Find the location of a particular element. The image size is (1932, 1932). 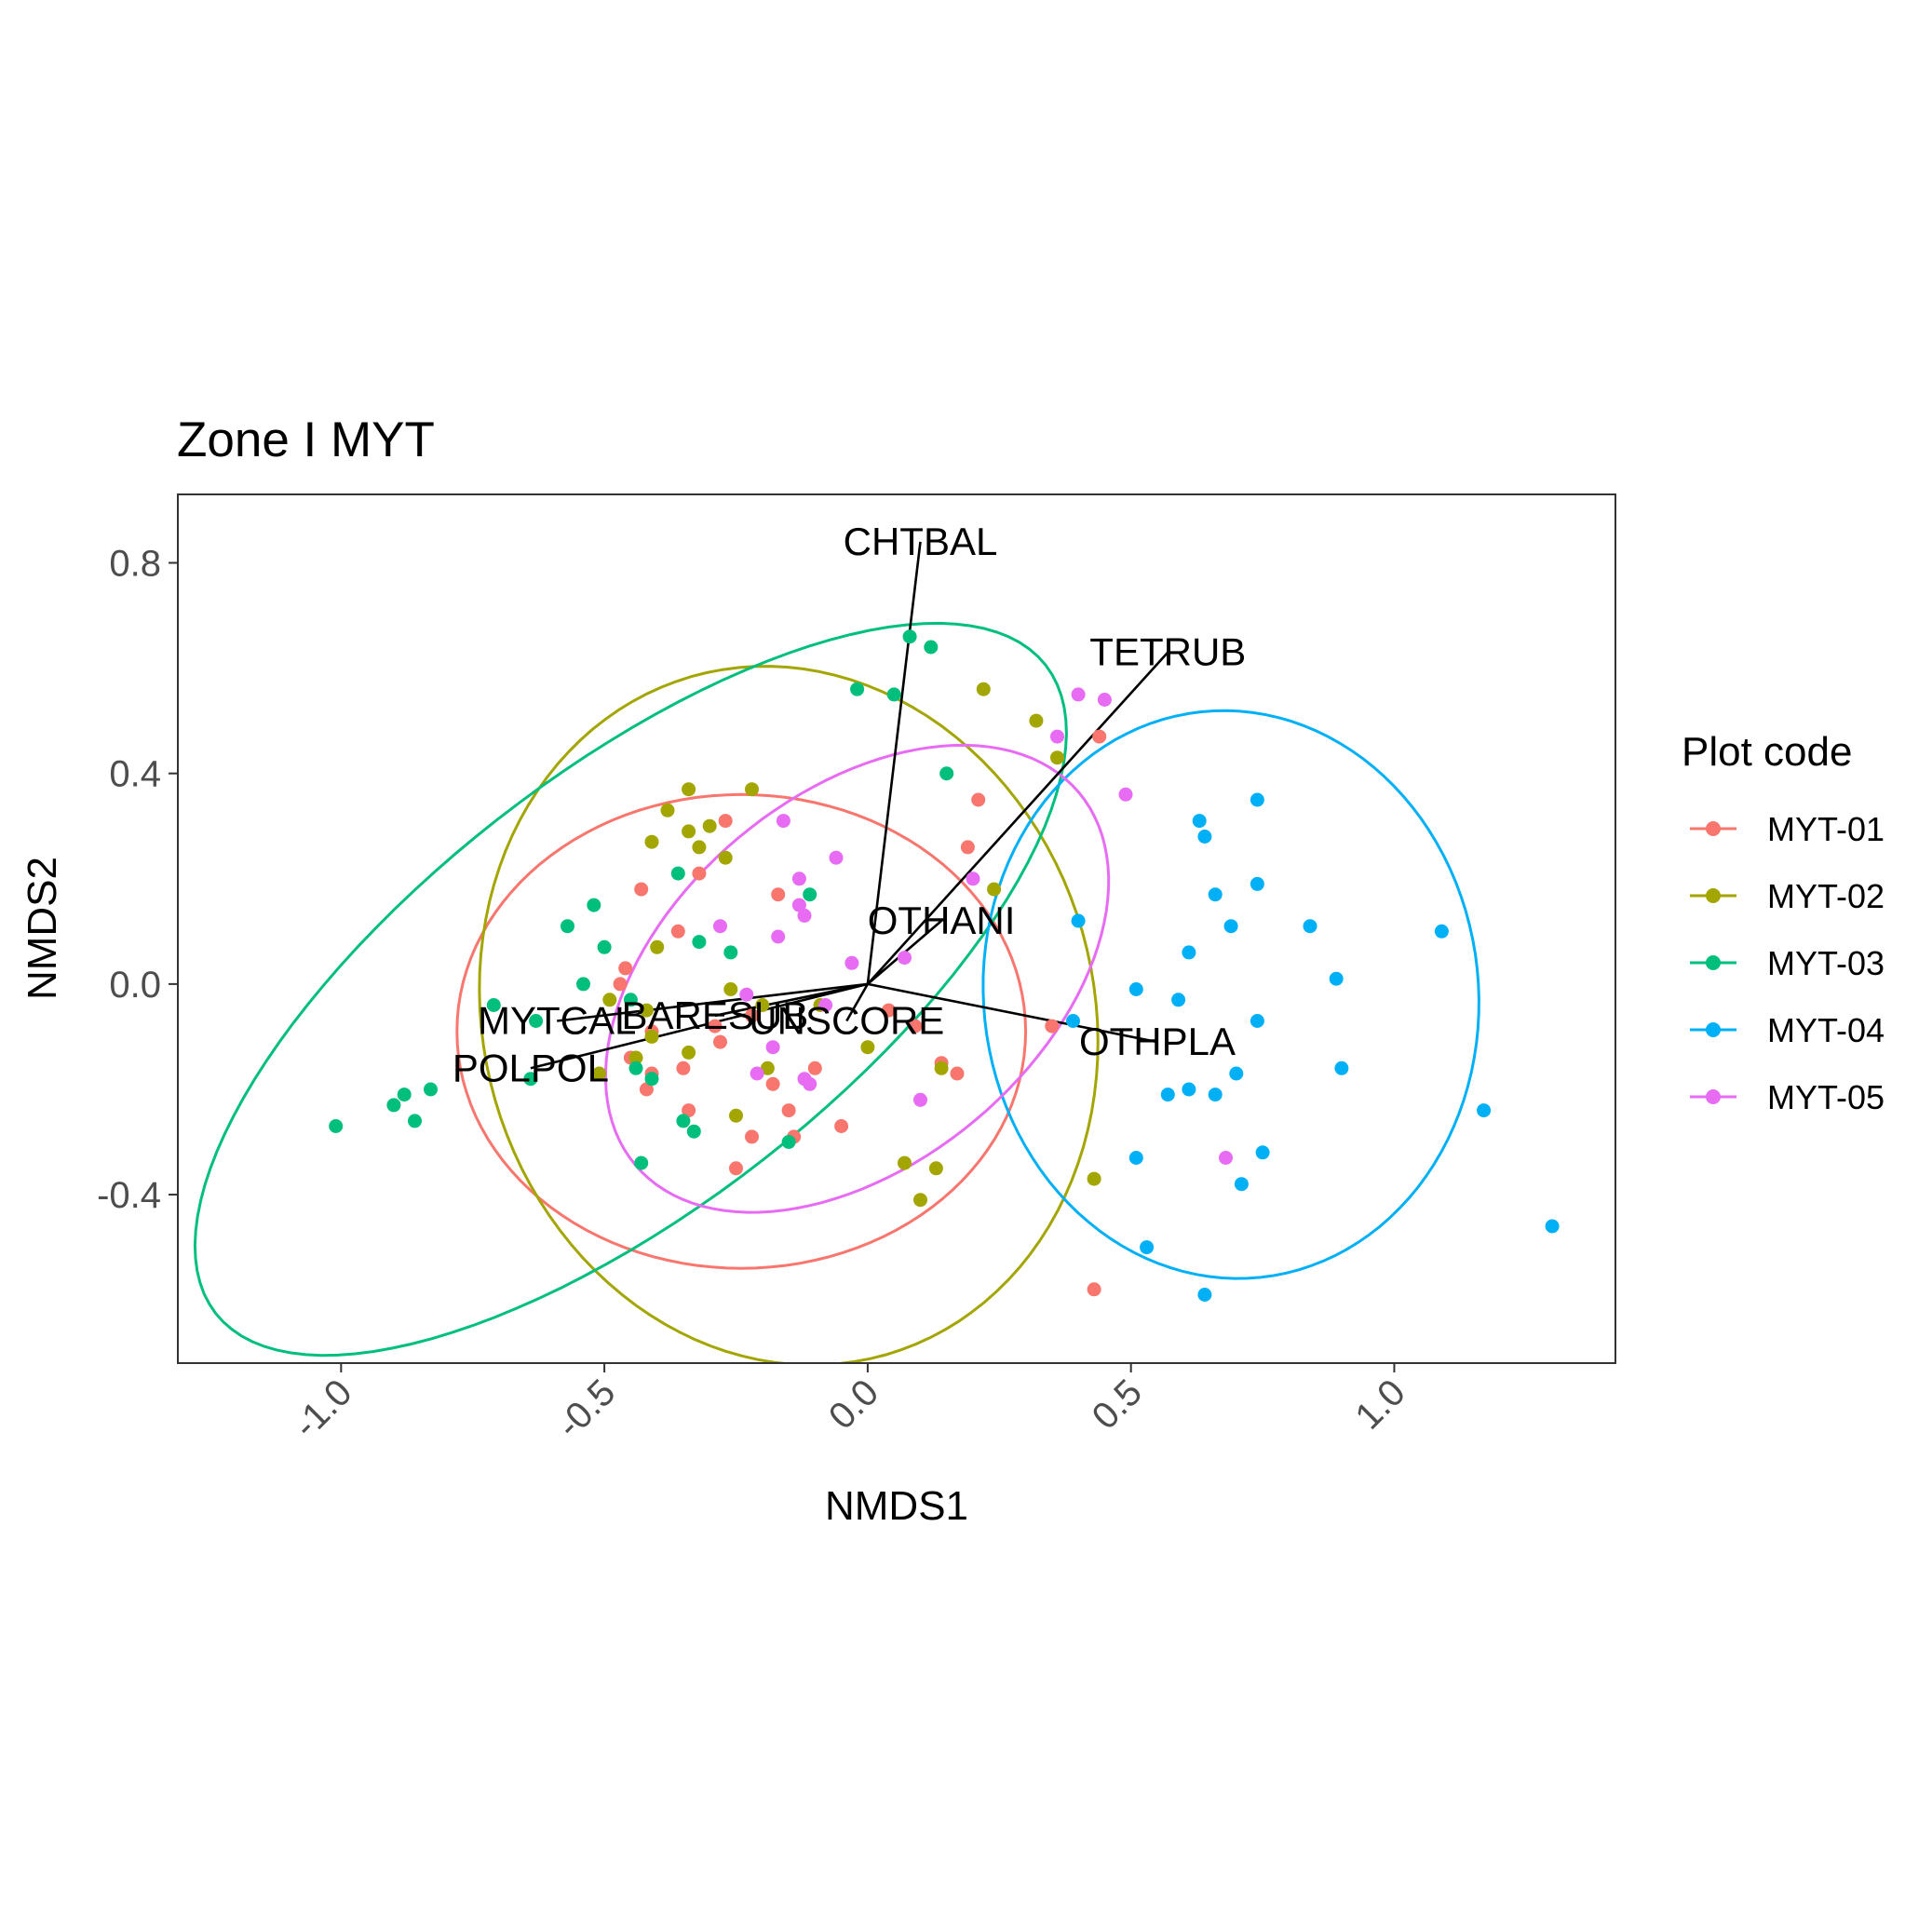

y-tick-label: -0.4 is located at coordinates (129, 1195).